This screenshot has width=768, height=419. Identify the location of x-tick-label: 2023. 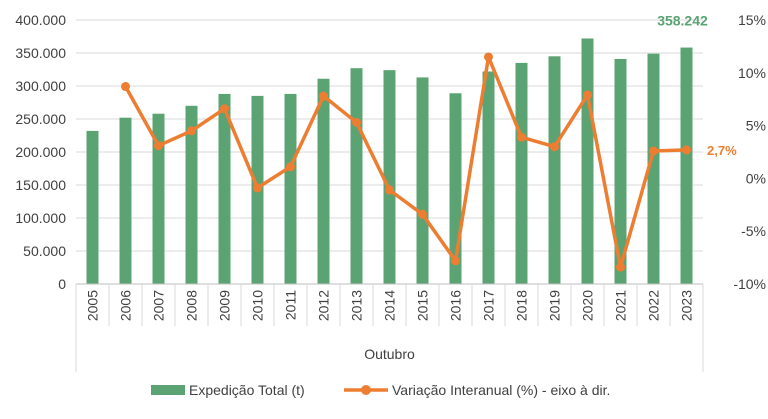
(687, 305).